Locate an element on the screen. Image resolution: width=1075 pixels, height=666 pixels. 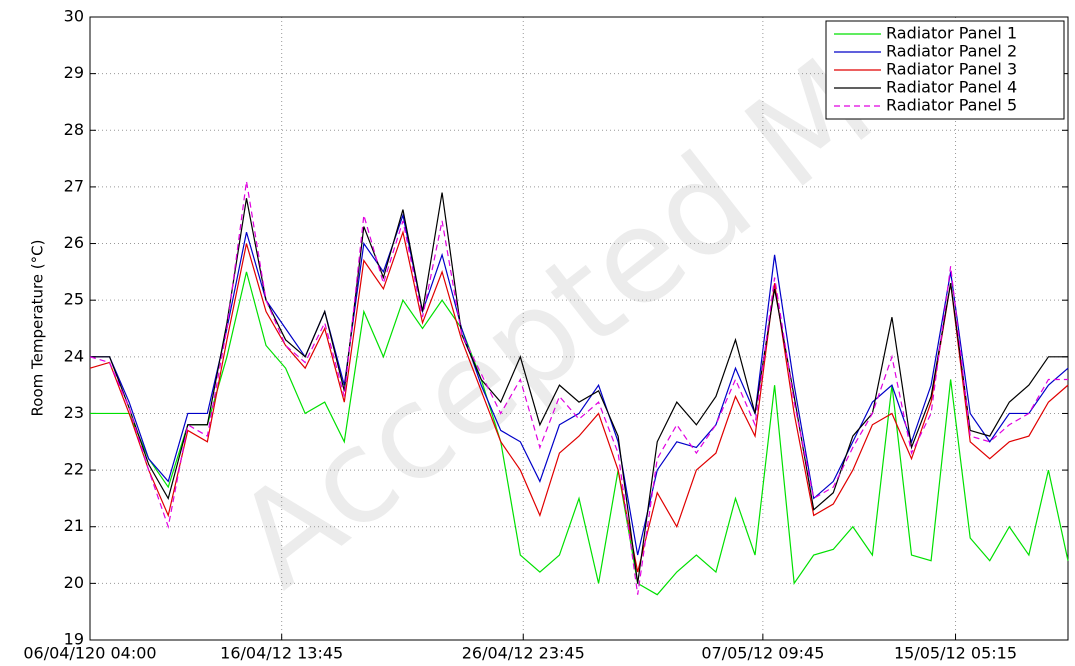
y-axis-label: Room Temperature (°C) is located at coordinates (38, 328).